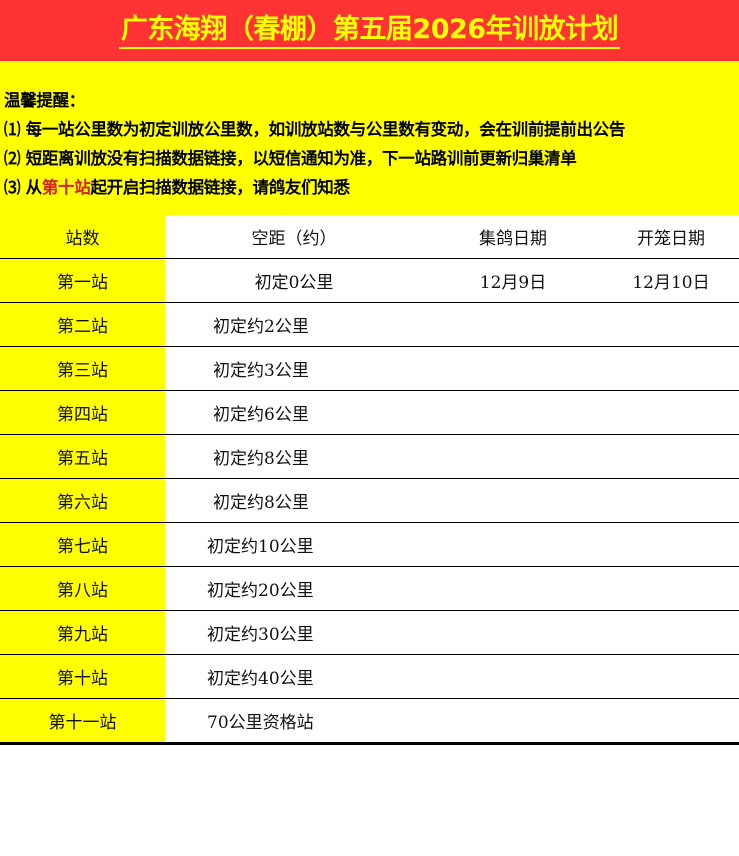 Image resolution: width=739 pixels, height=856 pixels. I want to click on table-row: 第十站 初定约40公里, so click(369, 676).